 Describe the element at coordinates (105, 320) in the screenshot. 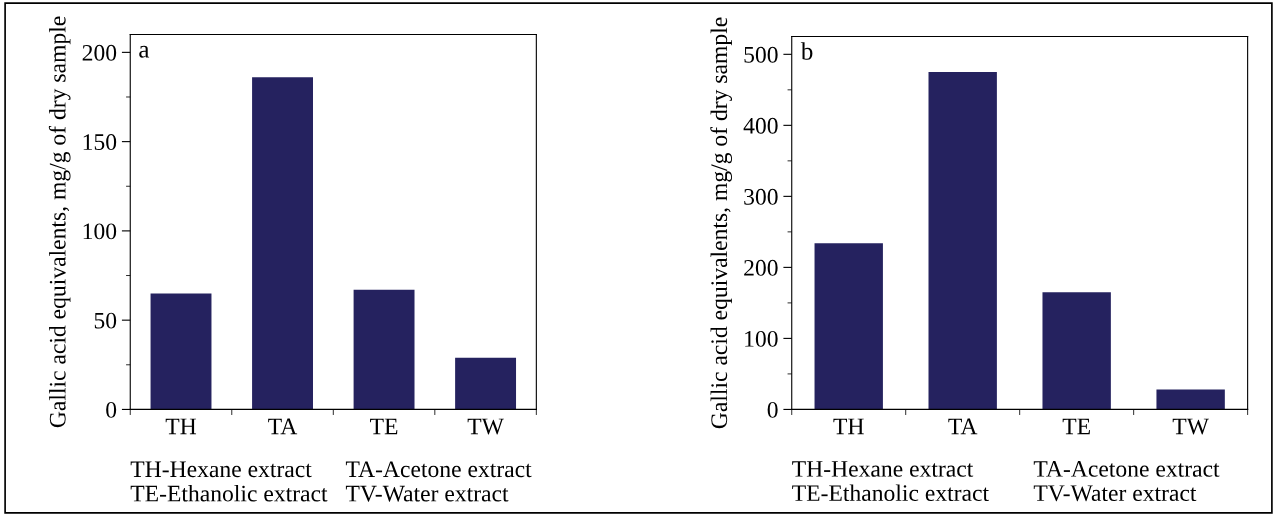

I see `y-tick-label: 50` at that location.